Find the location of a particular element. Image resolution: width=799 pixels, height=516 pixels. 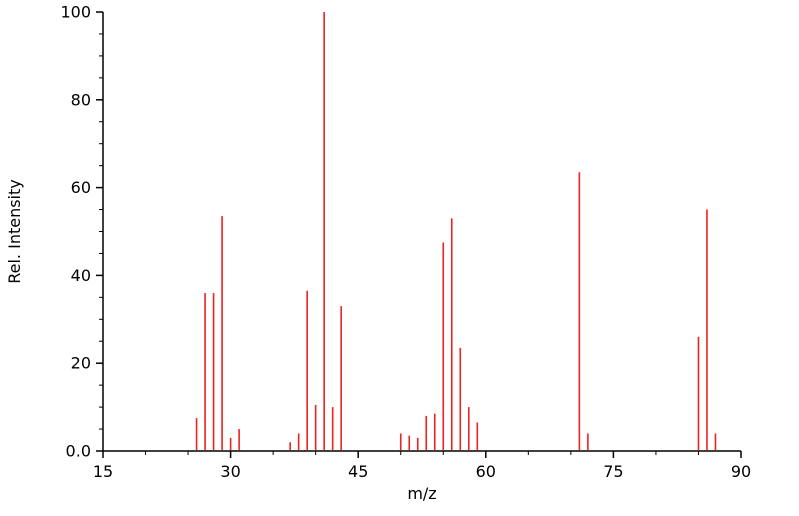

y-tick-label: 80 is located at coordinates (81, 99).